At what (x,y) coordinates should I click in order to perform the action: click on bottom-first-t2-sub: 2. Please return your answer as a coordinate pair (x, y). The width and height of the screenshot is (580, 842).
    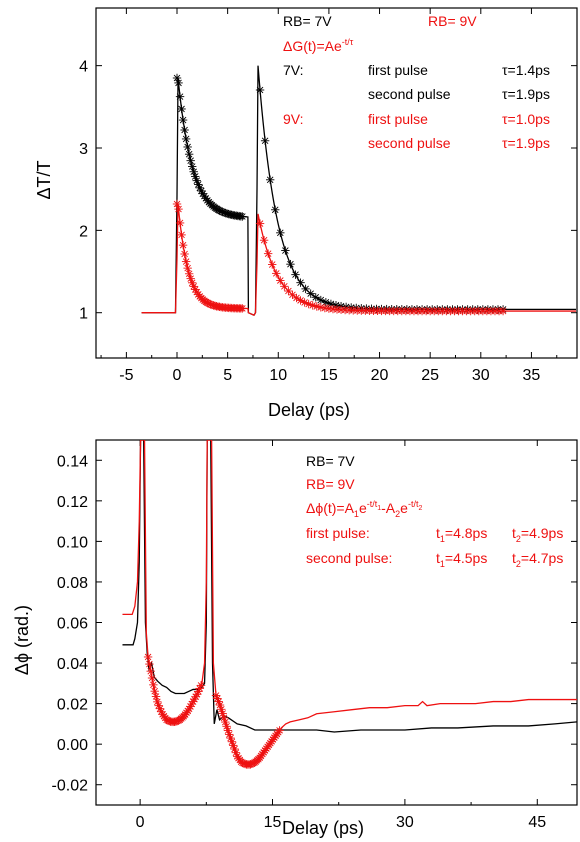
    Looking at the image, I should click on (518, 539).